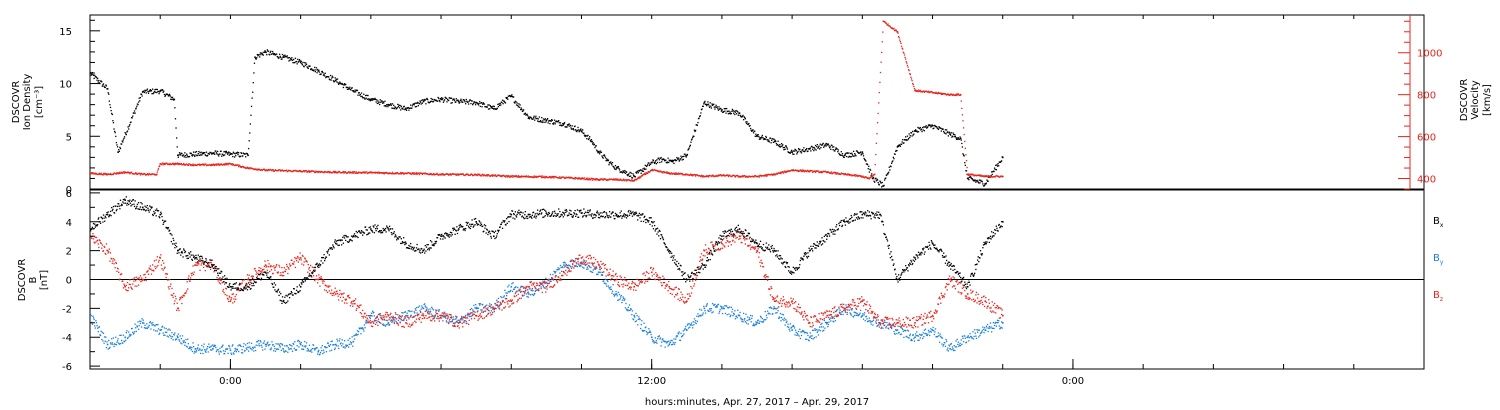 The image size is (1500, 410). What do you see at coordinates (874, 174) in the screenshot?
I see `velocity-series-point` at bounding box center [874, 174].